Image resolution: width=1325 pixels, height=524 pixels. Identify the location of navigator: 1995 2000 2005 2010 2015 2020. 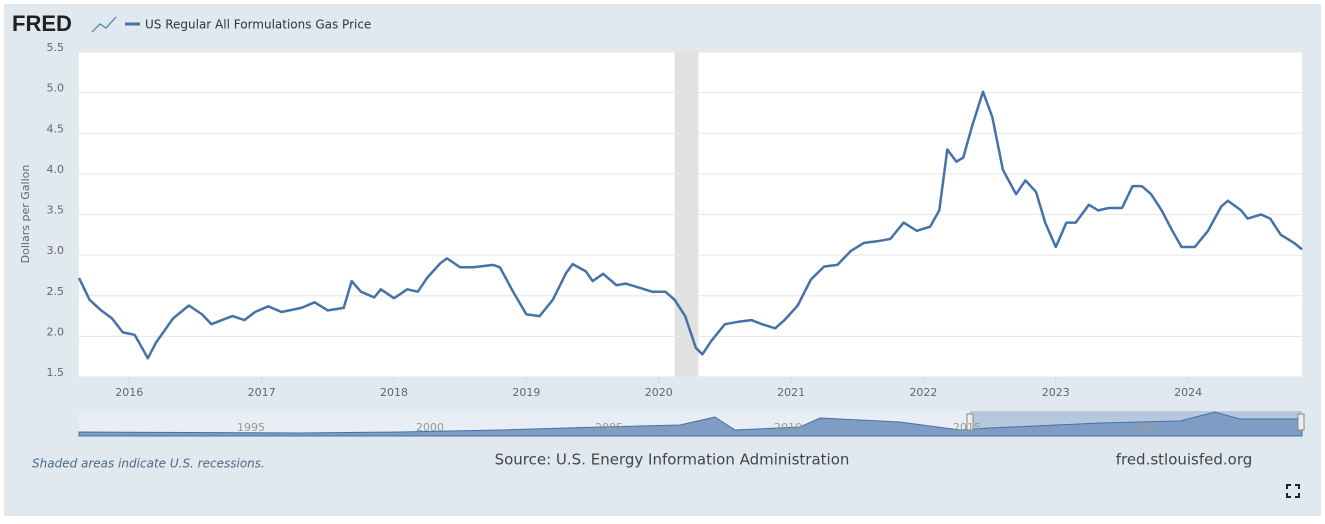
(691, 424).